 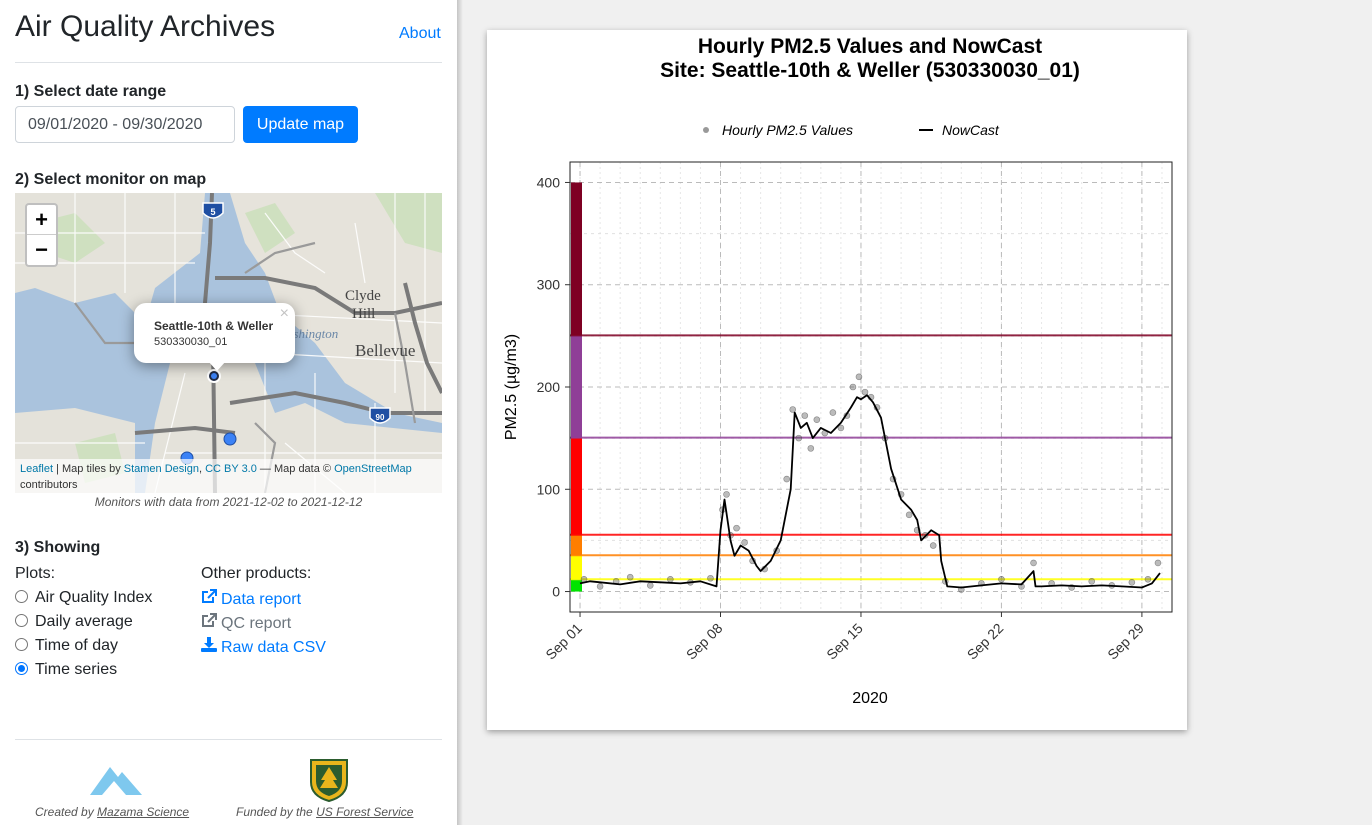 I want to click on radio-time-of-day, so click(x=21, y=644).